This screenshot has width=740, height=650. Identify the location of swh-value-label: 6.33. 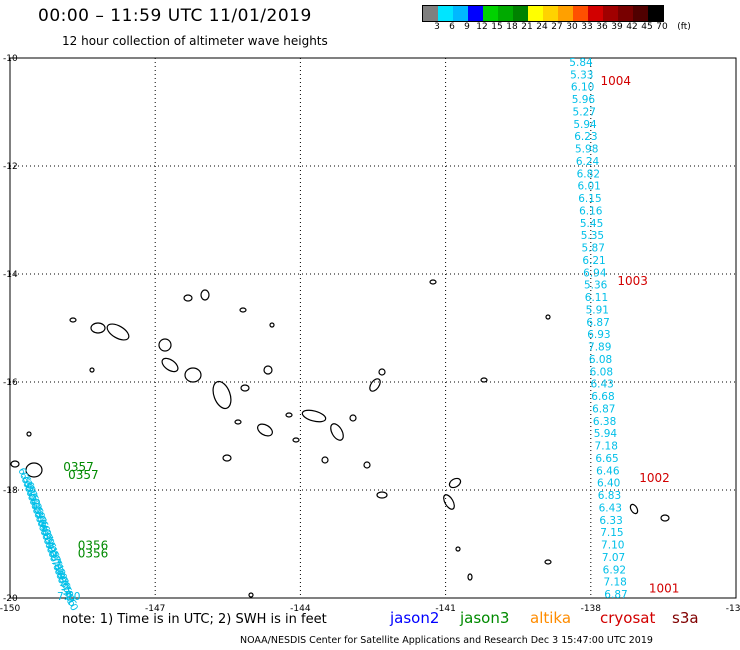
(610, 521).